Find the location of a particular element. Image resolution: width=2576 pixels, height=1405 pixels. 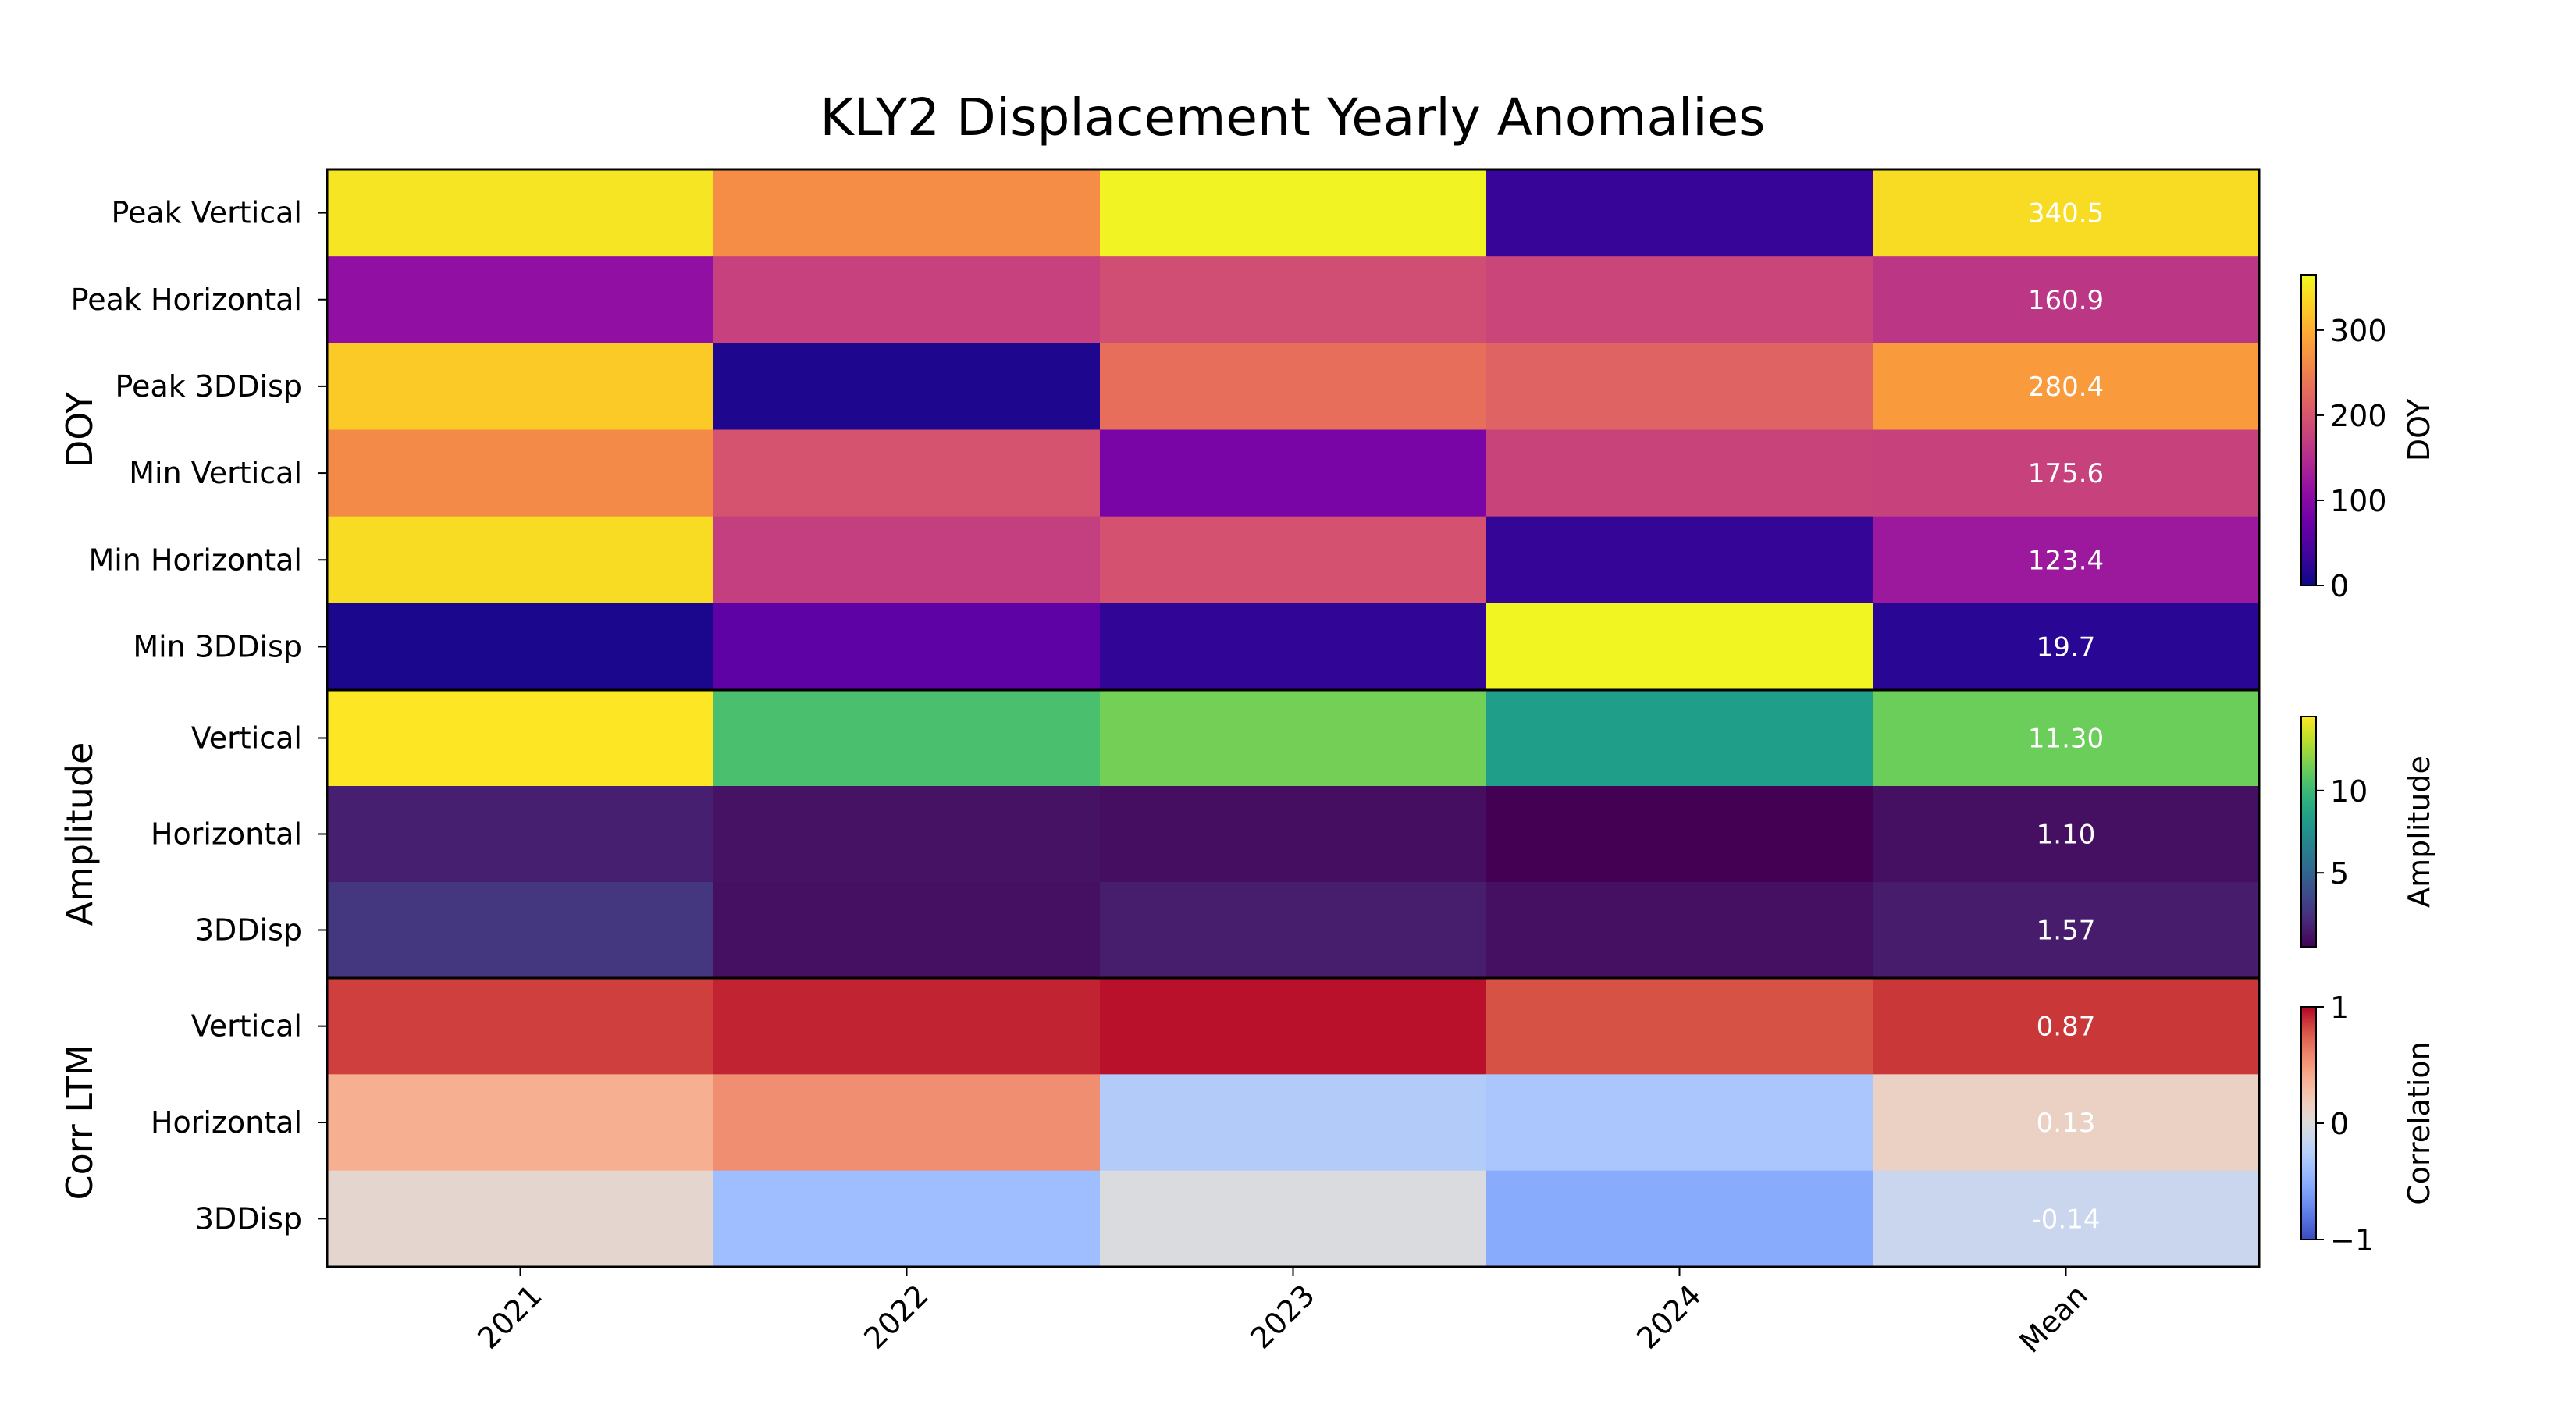

heatmap-cell-doy-min-3ddisp-2024 is located at coordinates (1679, 647).